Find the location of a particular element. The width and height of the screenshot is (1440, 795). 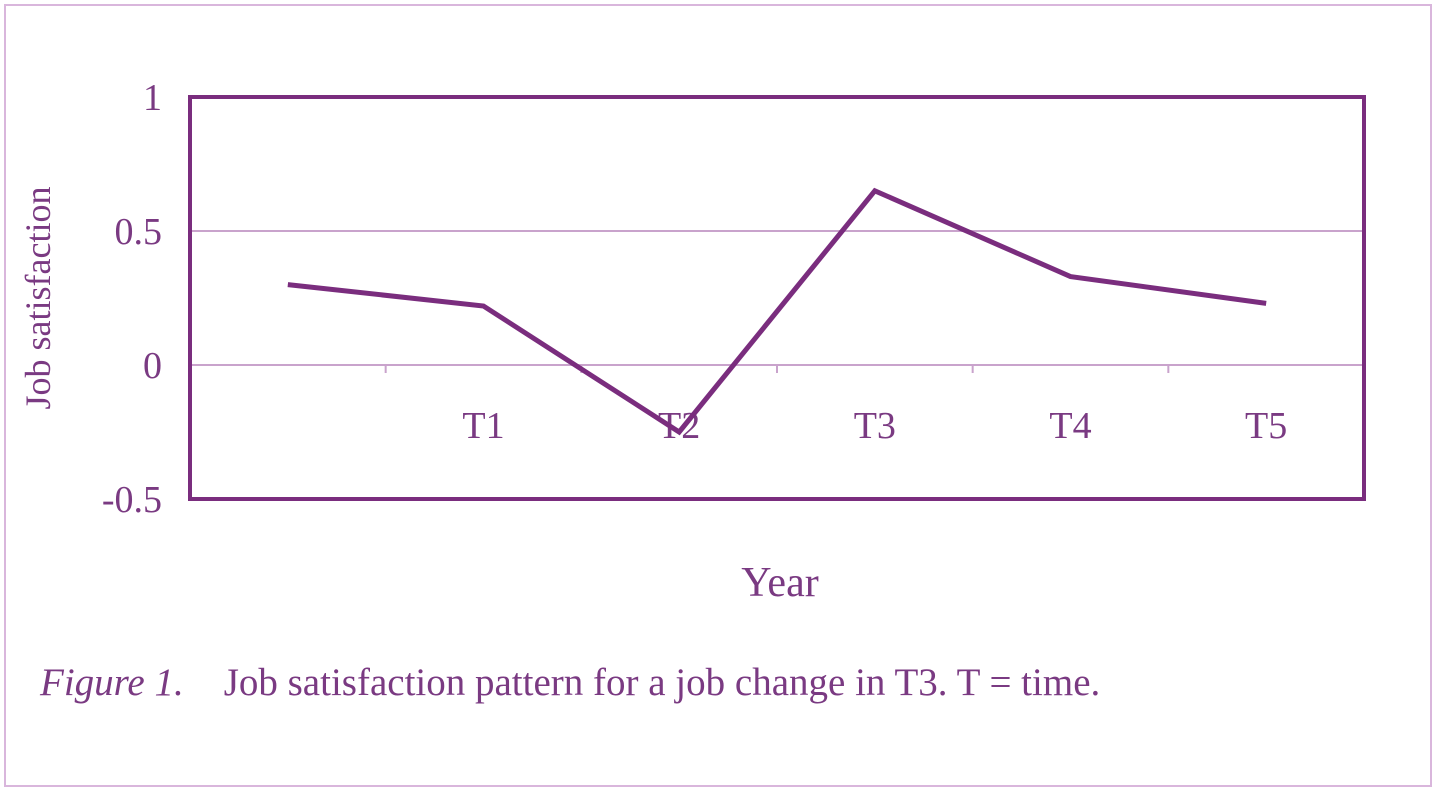

y-tick-labels: -0.5 0 0.5 1 is located at coordinates (132, 299).